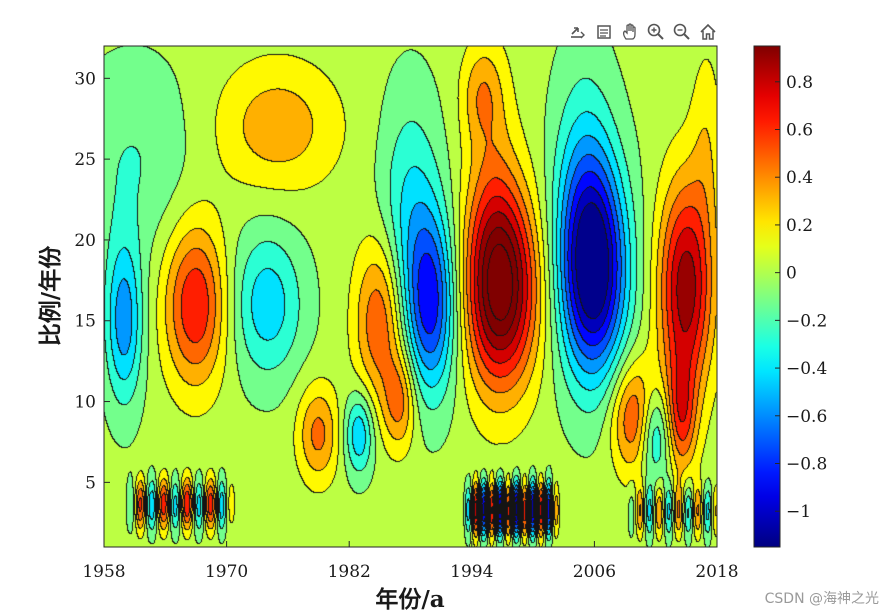 Image resolution: width=891 pixels, height=616 pixels. I want to click on zoom-out-icon, so click(681, 31).